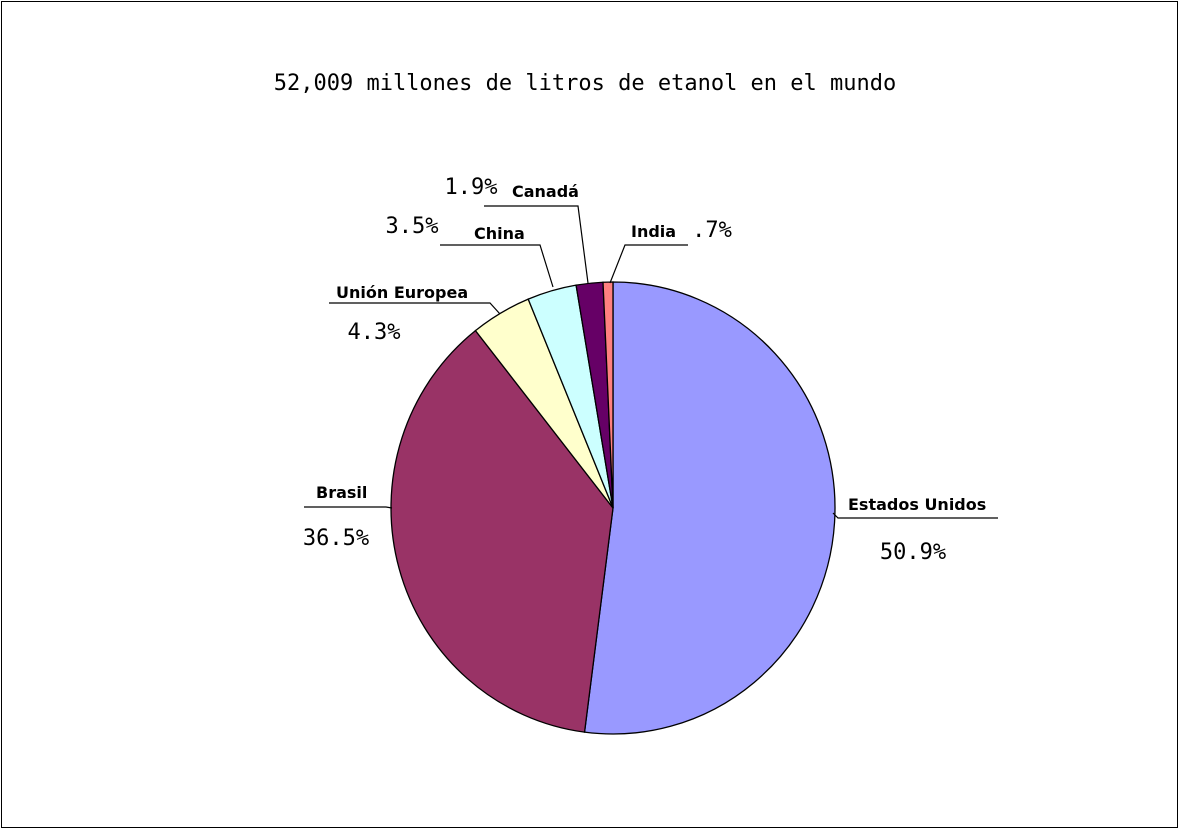  What do you see at coordinates (917, 504) in the screenshot?
I see `slice-name-estados-unidos: Estados Unidos` at bounding box center [917, 504].